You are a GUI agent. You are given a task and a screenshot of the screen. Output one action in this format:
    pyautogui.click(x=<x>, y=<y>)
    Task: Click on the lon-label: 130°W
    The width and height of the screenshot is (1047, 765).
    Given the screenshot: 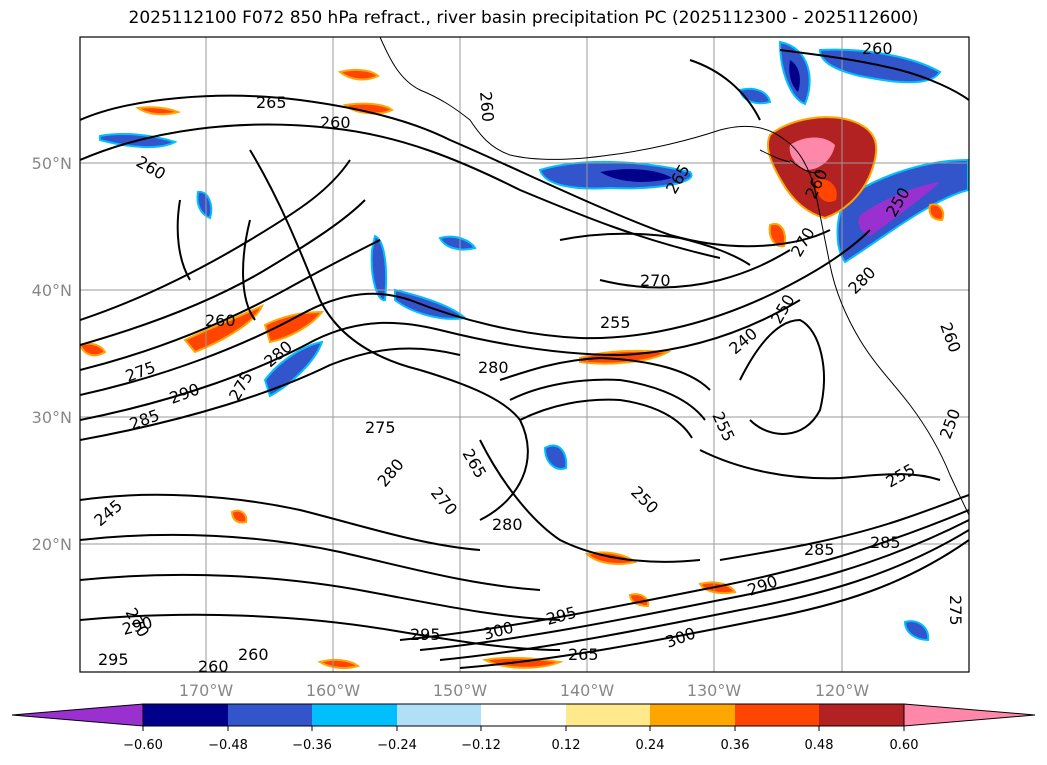 What is the action you would take?
    pyautogui.click(x=714, y=690)
    